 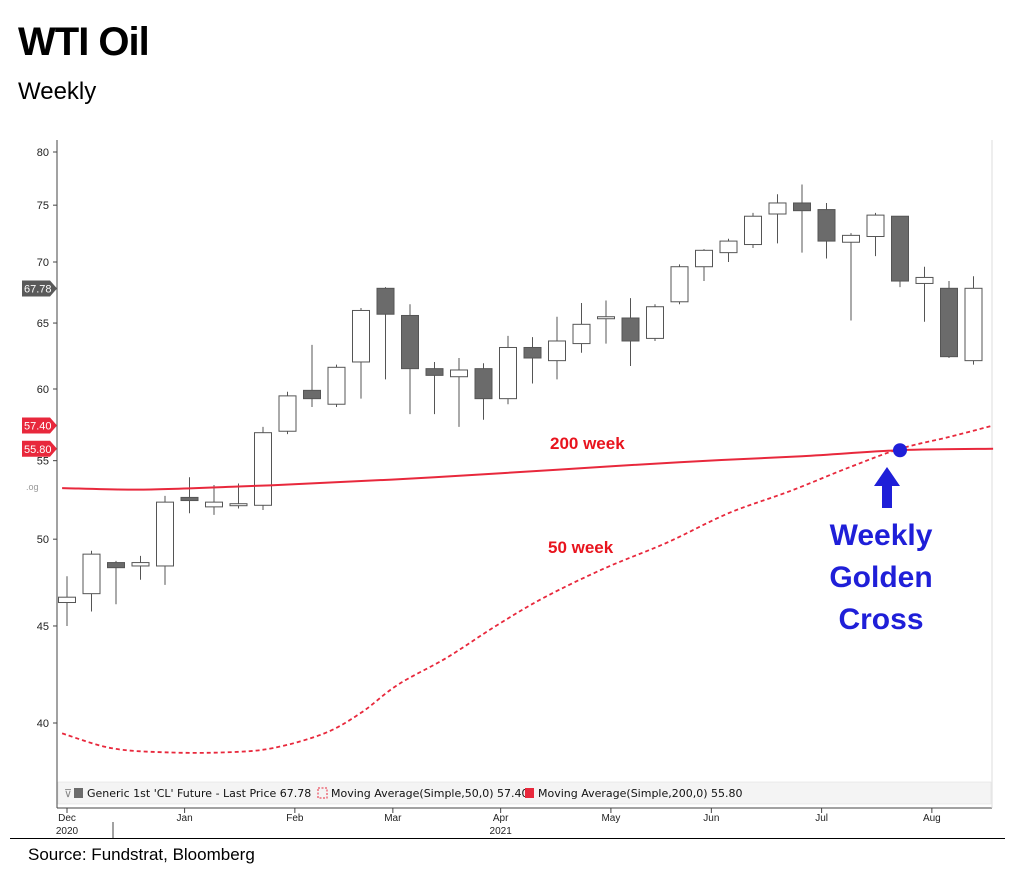 What do you see at coordinates (68, 793) in the screenshot?
I see `legend-marker-icon: ⊽` at bounding box center [68, 793].